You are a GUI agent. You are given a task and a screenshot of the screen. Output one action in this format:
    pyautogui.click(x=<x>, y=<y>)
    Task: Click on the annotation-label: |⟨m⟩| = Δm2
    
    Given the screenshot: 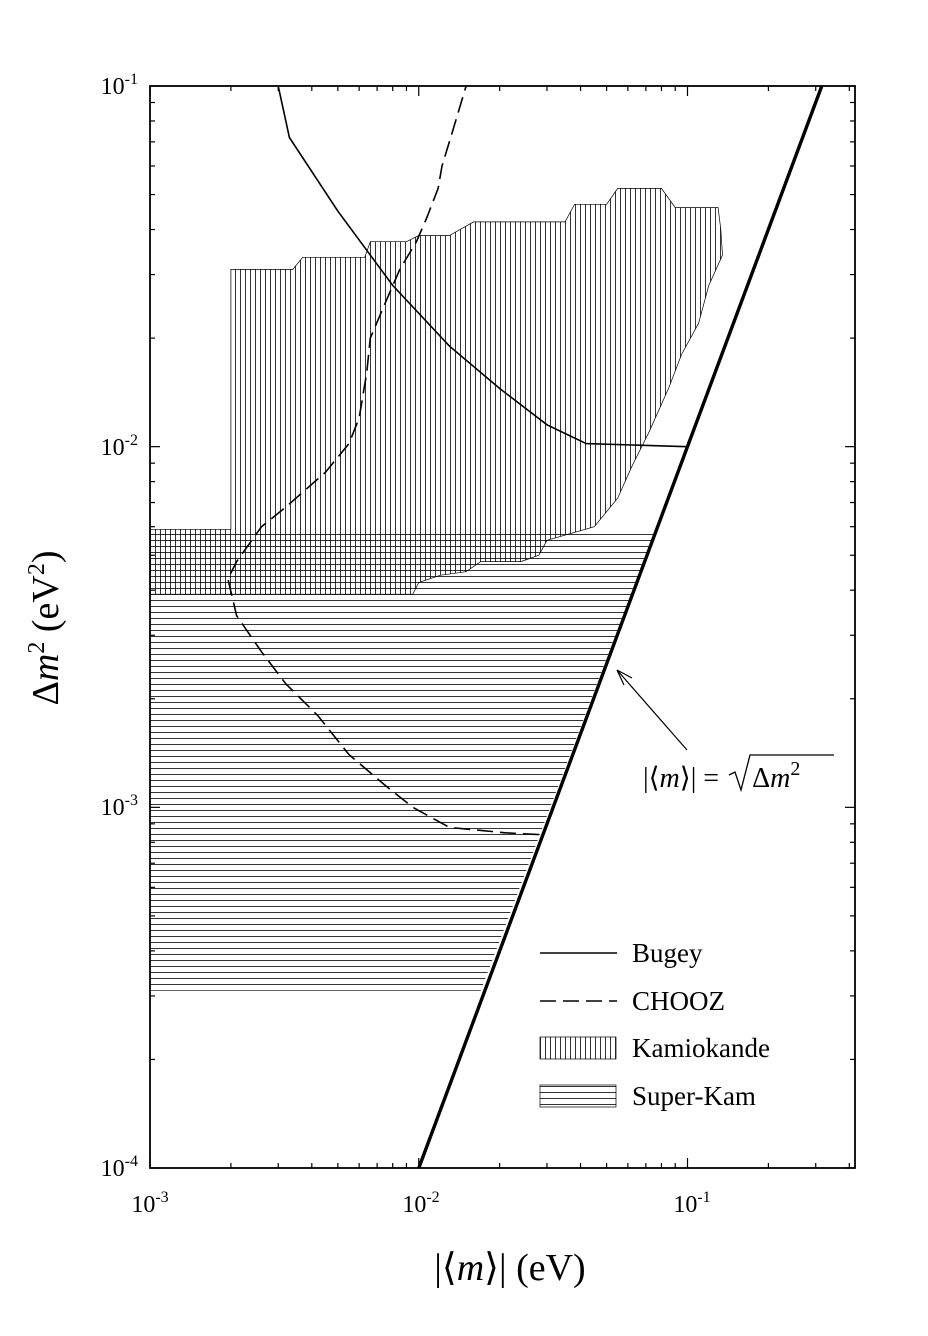 What is the action you would take?
    pyautogui.click(x=721, y=776)
    